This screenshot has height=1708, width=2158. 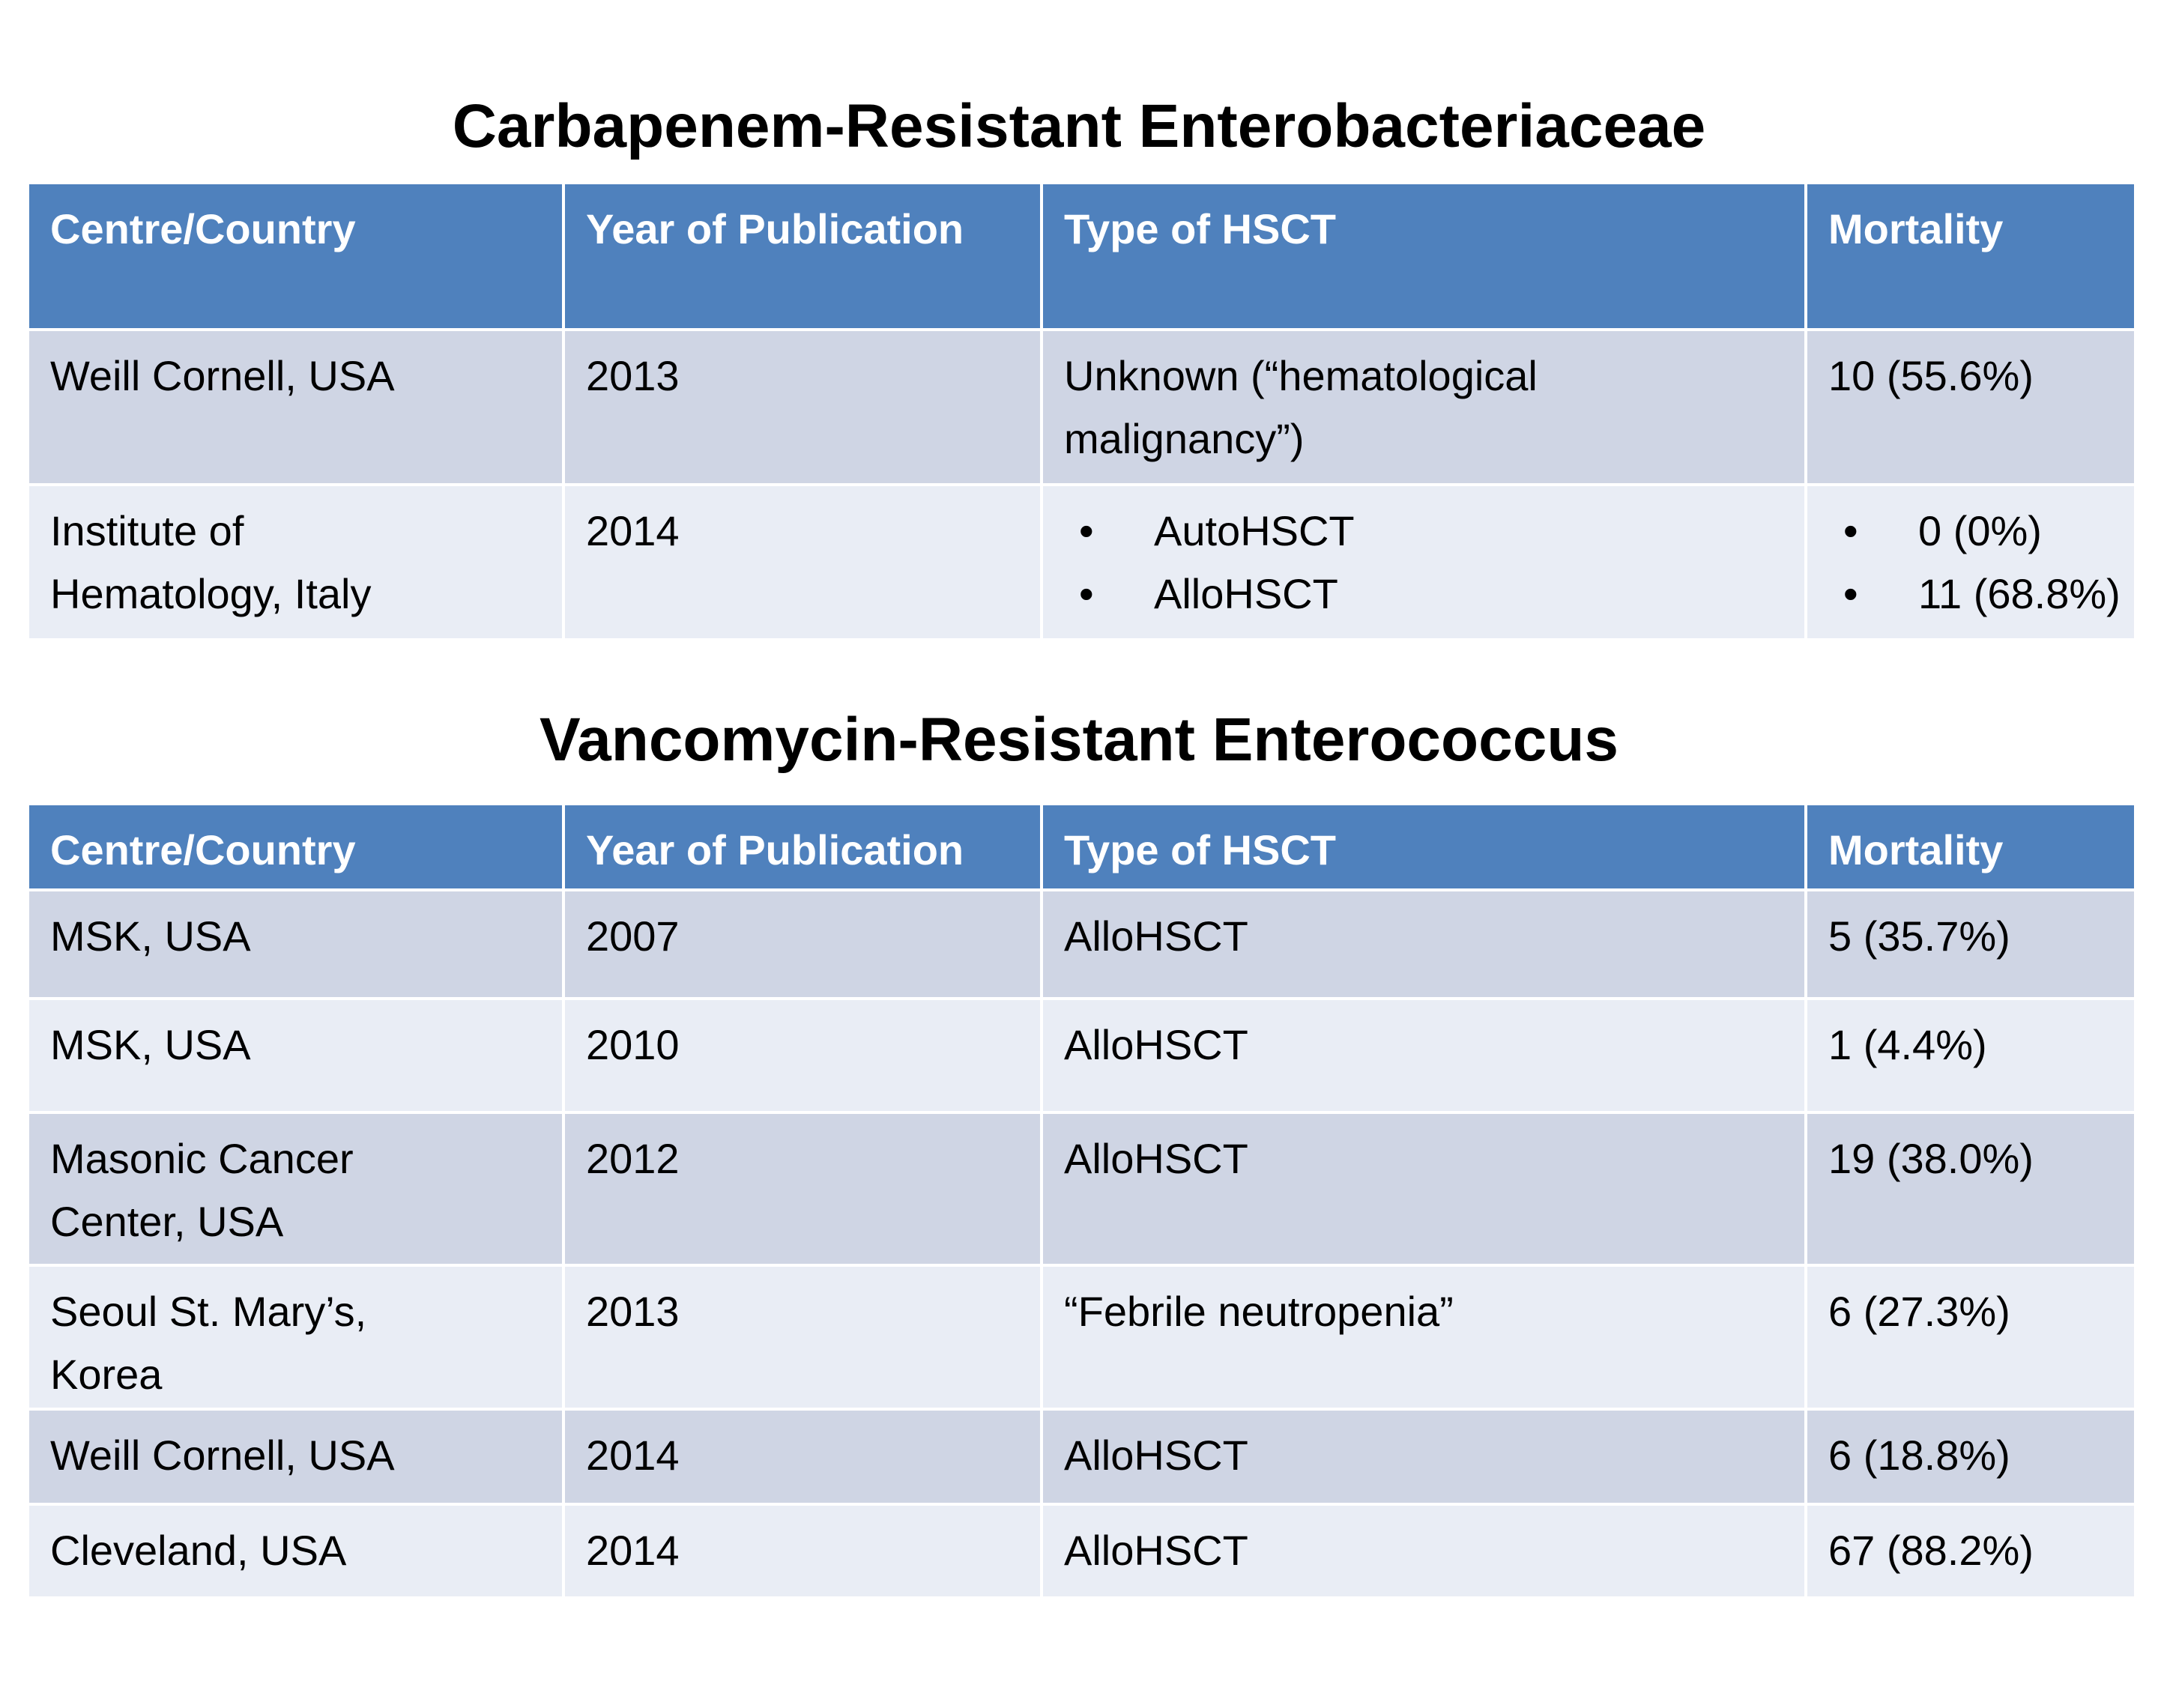 I want to click on cell-year: 2010, so click(x=802, y=1055).